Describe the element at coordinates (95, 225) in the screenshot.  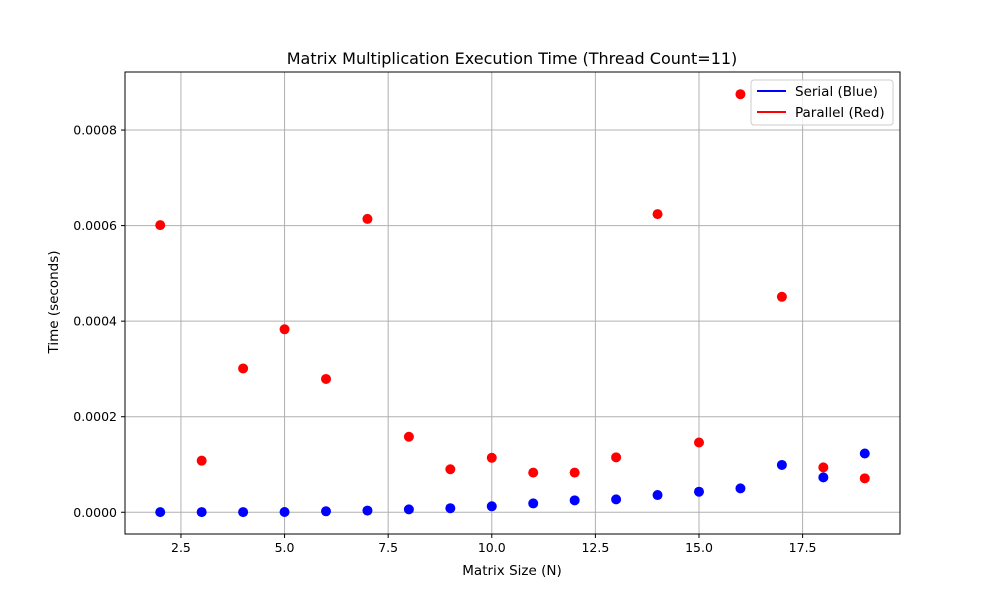
I see `y-tick-label: 0.0006` at that location.